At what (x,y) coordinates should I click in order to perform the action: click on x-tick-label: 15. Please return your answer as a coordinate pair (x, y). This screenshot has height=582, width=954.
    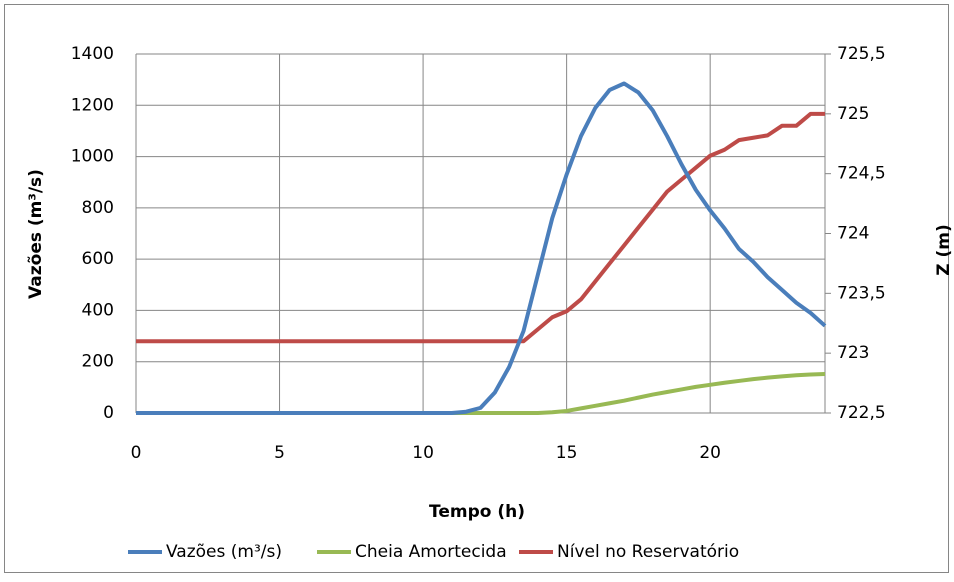
    Looking at the image, I should click on (567, 453).